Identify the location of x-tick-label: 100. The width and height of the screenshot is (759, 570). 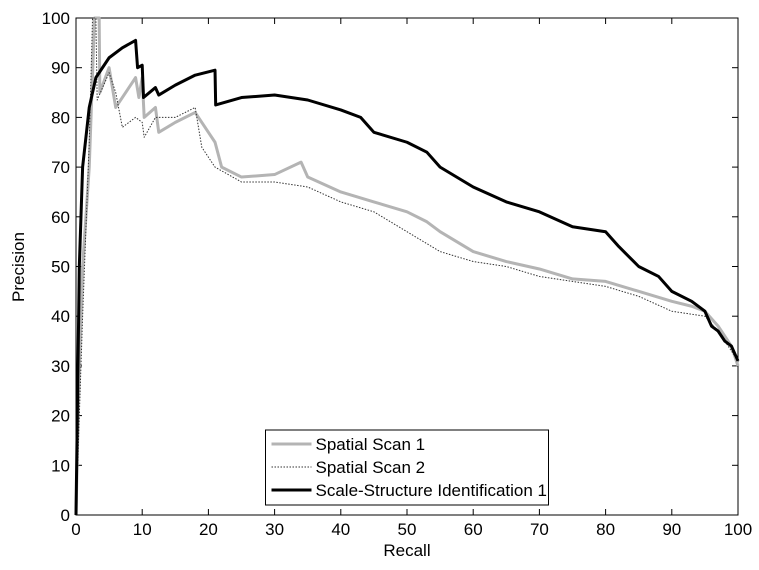
(738, 529).